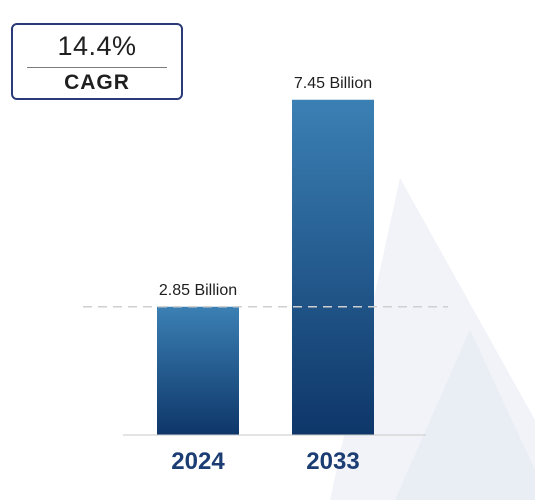 Image resolution: width=535 pixels, height=500 pixels. Describe the element at coordinates (333, 267) in the screenshot. I see `bar-2033` at that location.